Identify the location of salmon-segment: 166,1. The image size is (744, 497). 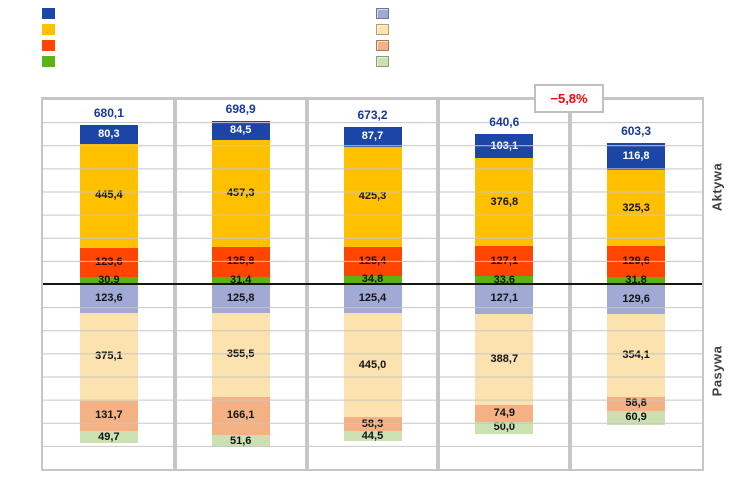
(240, 416).